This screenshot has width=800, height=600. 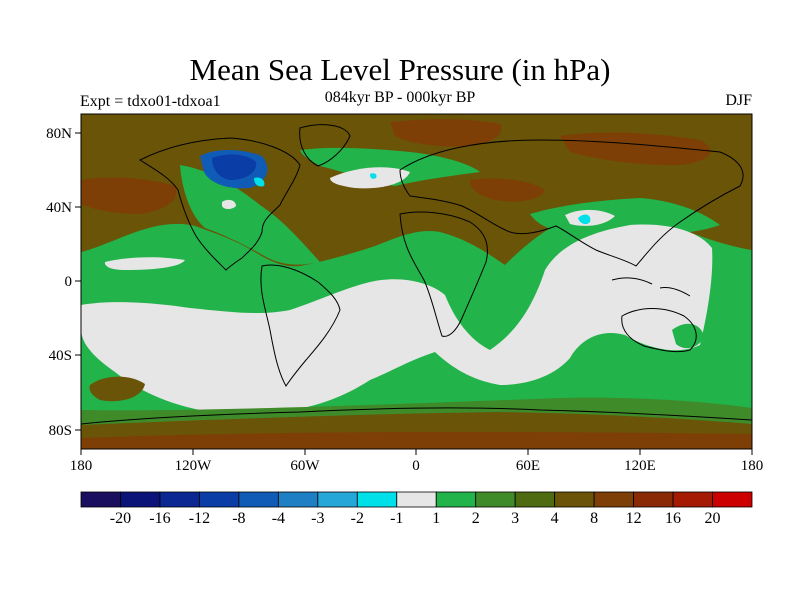 I want to click on colorbar-label: 12, so click(x=634, y=518).